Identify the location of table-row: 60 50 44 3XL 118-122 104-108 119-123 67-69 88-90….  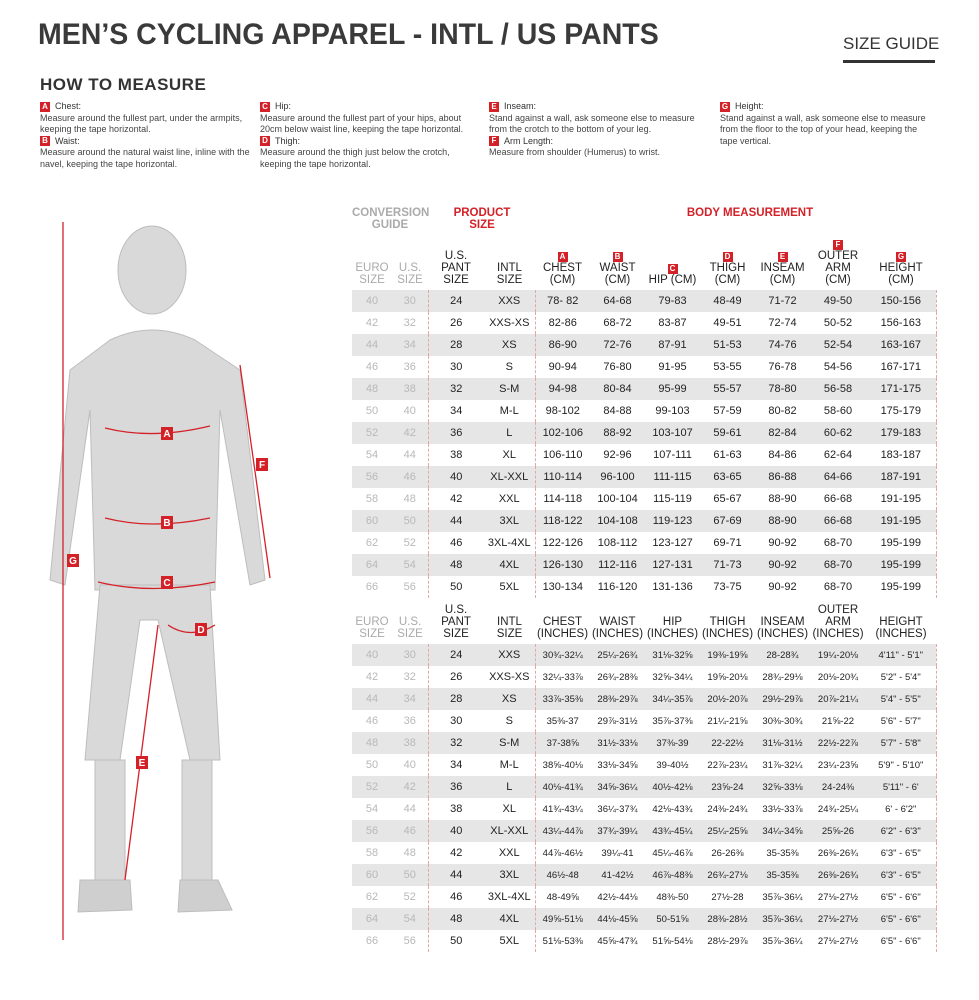
(644, 521).